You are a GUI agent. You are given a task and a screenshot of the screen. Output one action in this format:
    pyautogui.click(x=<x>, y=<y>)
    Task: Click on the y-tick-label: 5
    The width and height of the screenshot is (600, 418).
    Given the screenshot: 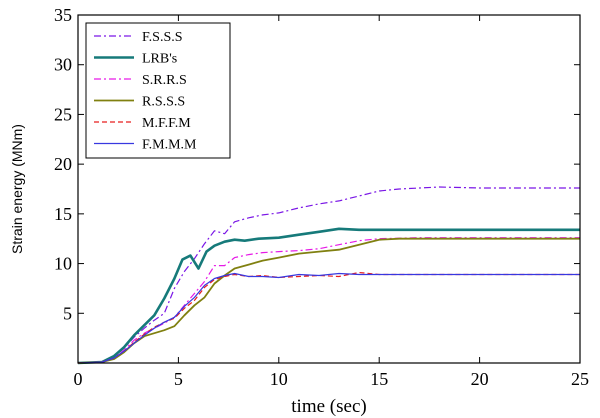 What is the action you would take?
    pyautogui.click(x=67, y=313)
    